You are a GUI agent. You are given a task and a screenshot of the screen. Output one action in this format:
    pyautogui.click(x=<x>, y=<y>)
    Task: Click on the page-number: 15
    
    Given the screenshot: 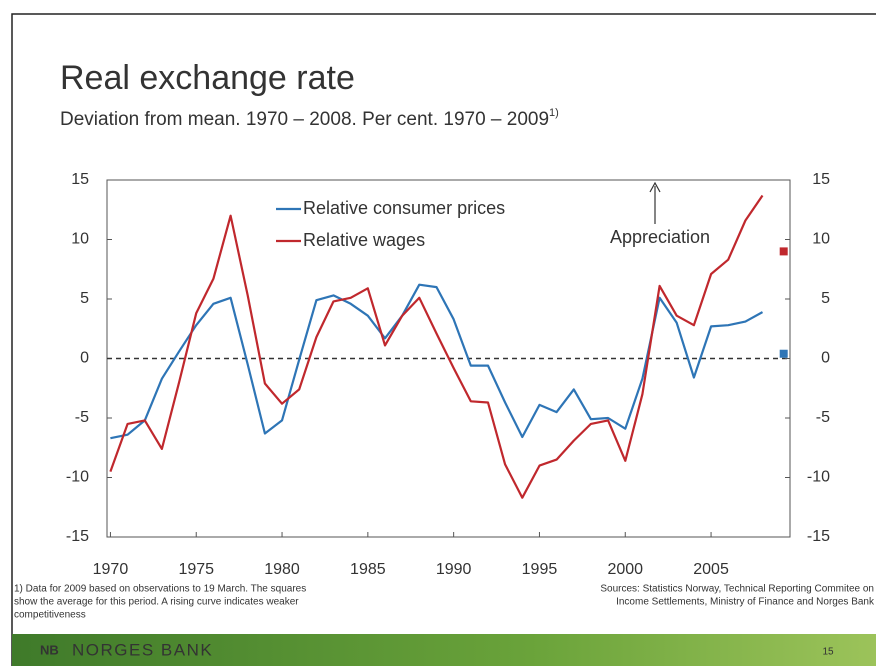 What is the action you would take?
    pyautogui.click(x=828, y=652)
    